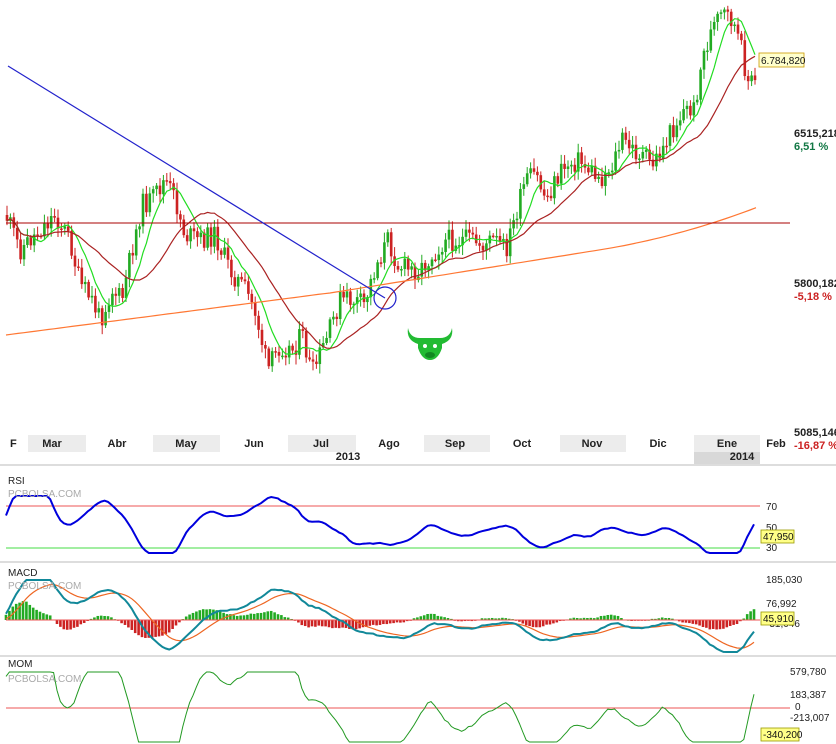 The width and height of the screenshot is (836, 744). What do you see at coordinates (380, 616) in the screenshot?
I see `macd-line` at bounding box center [380, 616].